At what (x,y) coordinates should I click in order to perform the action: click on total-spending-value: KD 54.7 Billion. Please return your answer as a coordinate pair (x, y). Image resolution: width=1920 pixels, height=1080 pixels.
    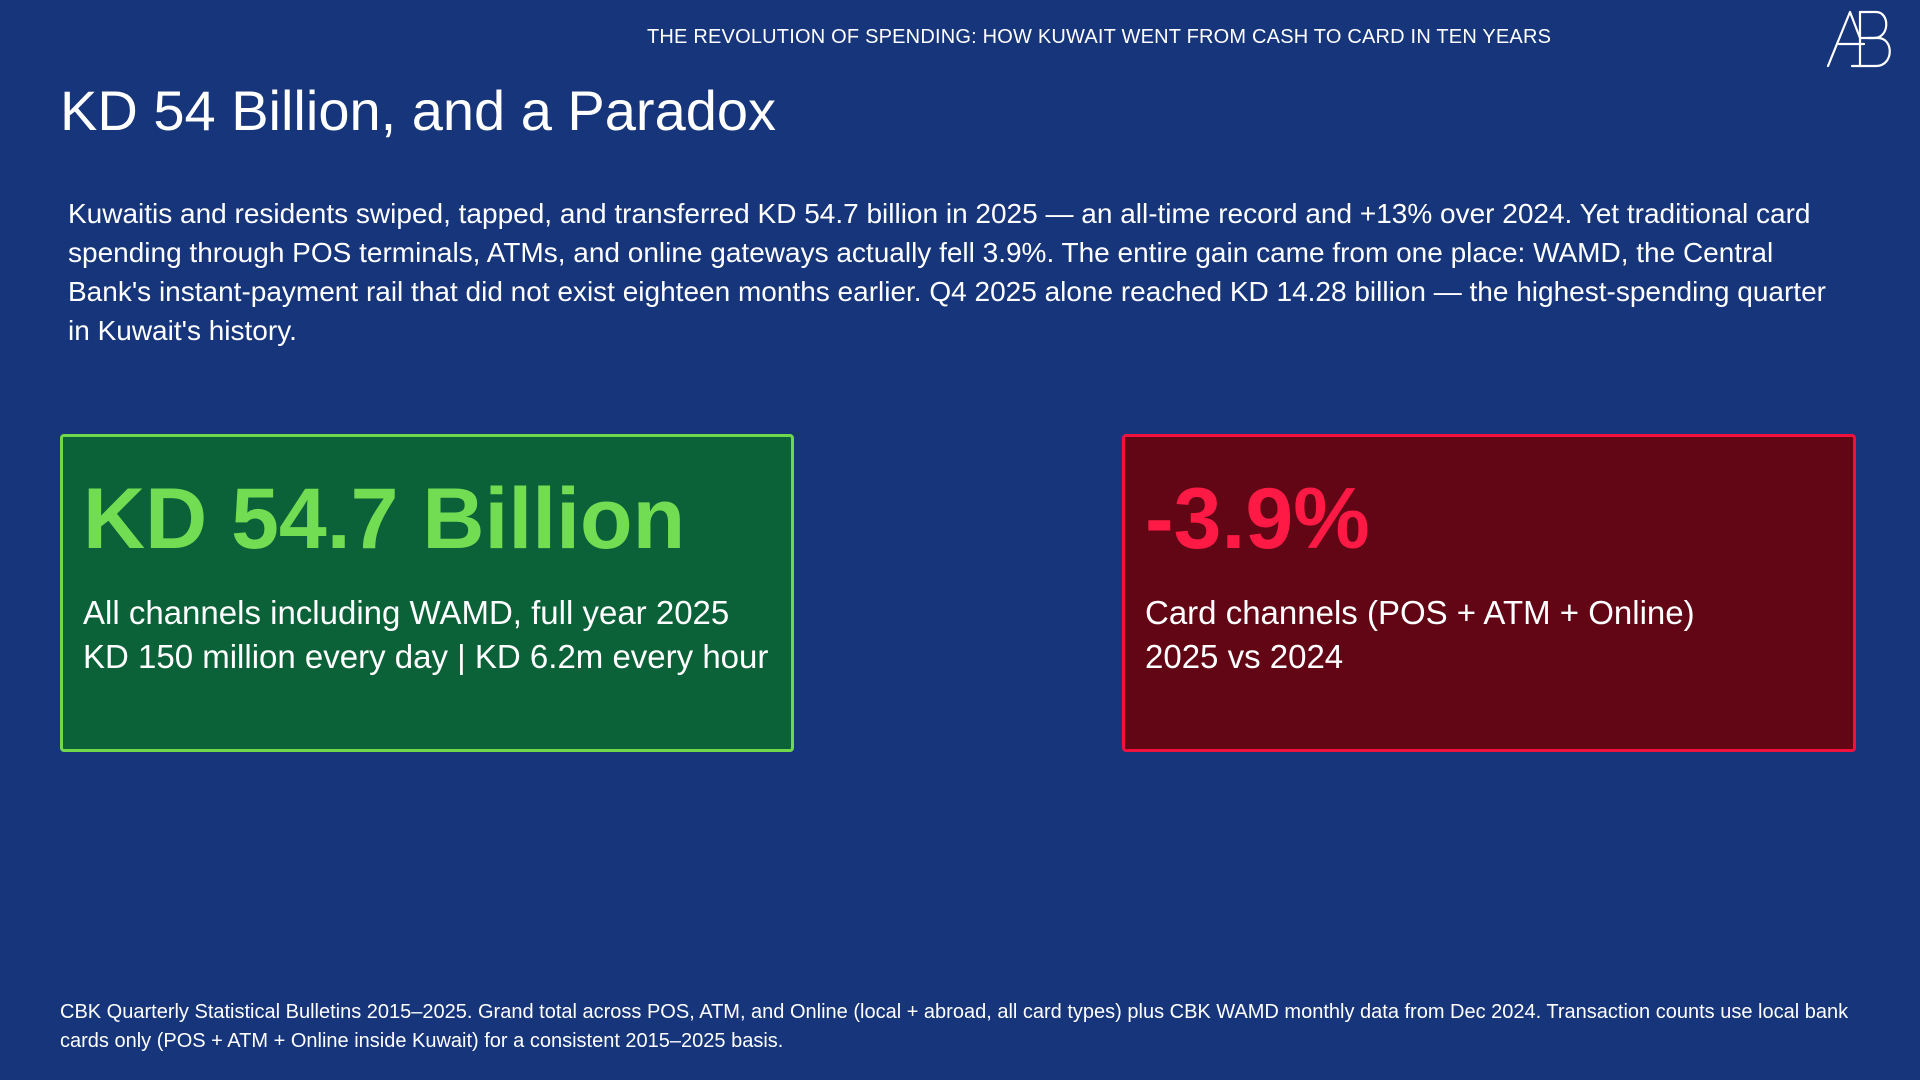
    Looking at the image, I should click on (384, 519).